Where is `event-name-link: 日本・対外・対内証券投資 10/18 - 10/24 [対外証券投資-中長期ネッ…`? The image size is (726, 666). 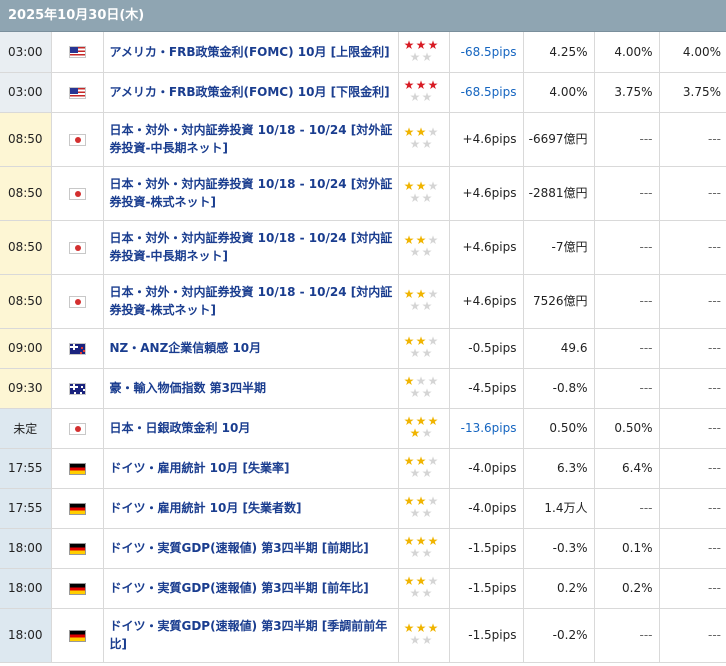
event-name-link: 日本・対外・対内証券投資 10/18 - 10/24 [対外証券投資-中長期ネッ… is located at coordinates (251, 139).